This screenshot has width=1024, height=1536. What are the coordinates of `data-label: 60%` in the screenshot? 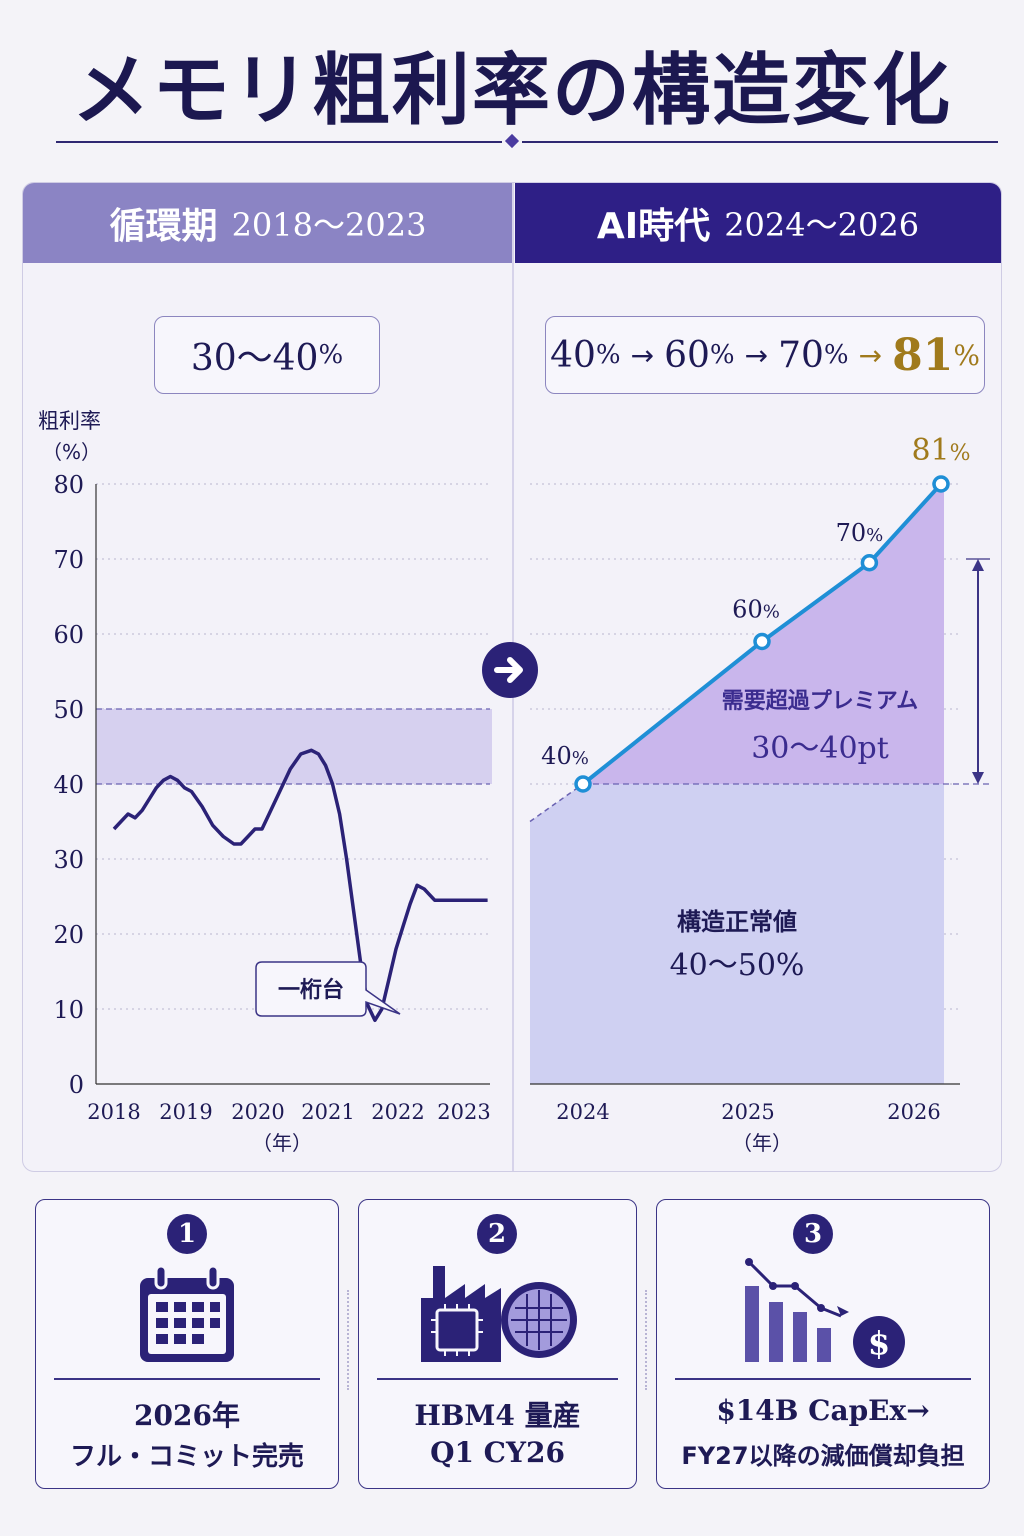 It's located at (756, 610).